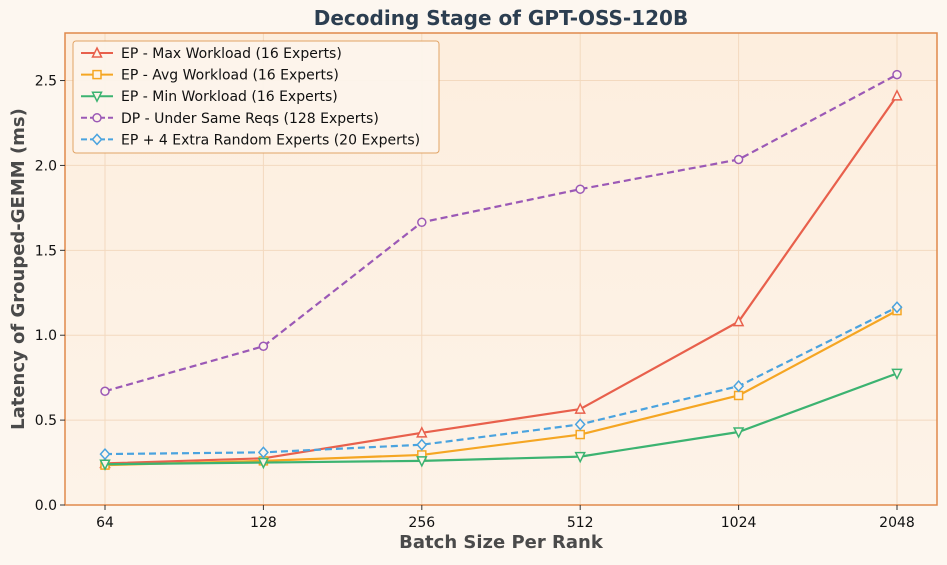  I want to click on y-tick-label: 2.0, so click(46, 166).